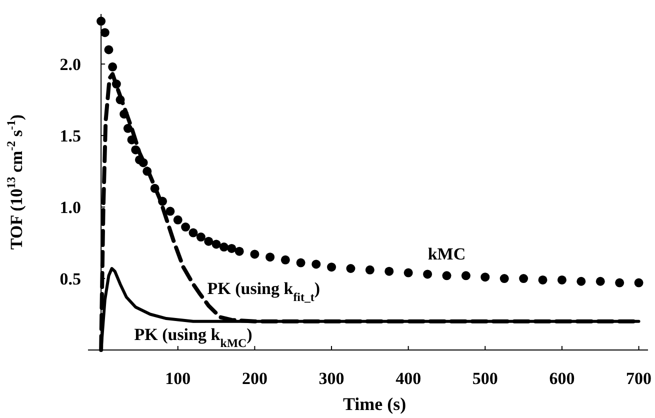 Image resolution: width=655 pixels, height=418 pixels. Describe the element at coordinates (255, 378) in the screenshot. I see `x-tick-label: 200` at that location.